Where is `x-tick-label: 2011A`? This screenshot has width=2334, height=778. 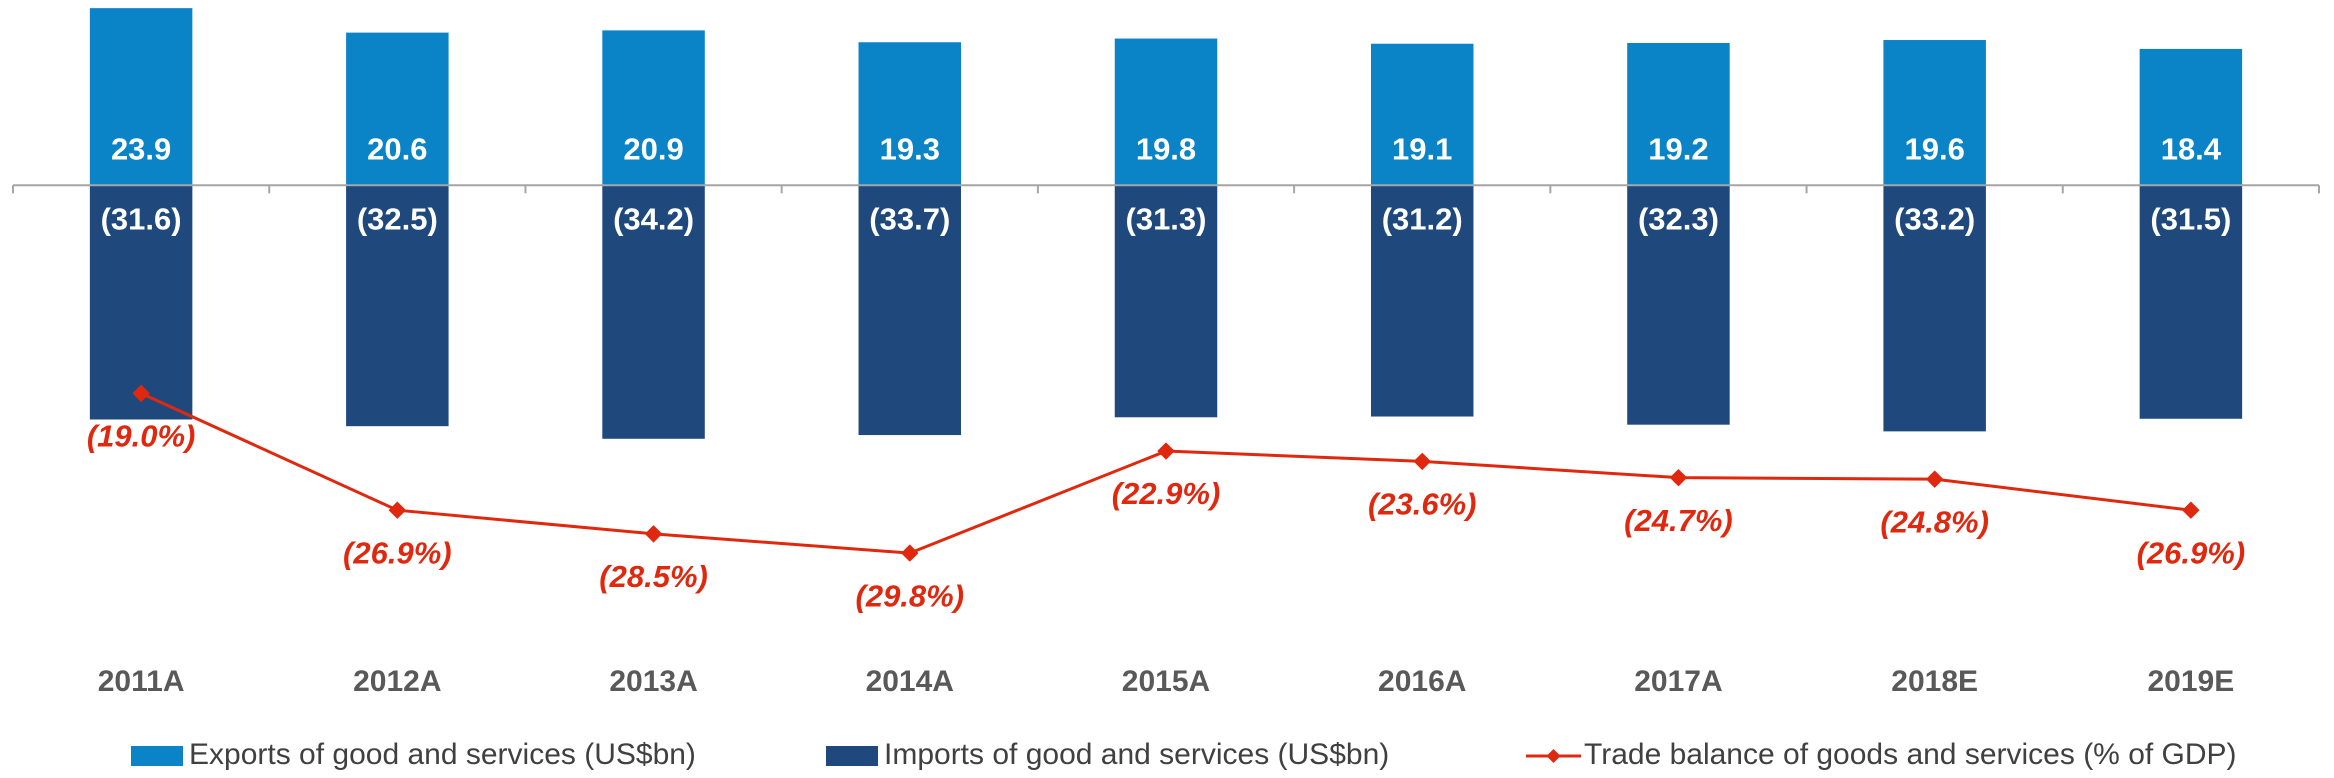
x-tick-label: 2011A is located at coordinates (141, 681).